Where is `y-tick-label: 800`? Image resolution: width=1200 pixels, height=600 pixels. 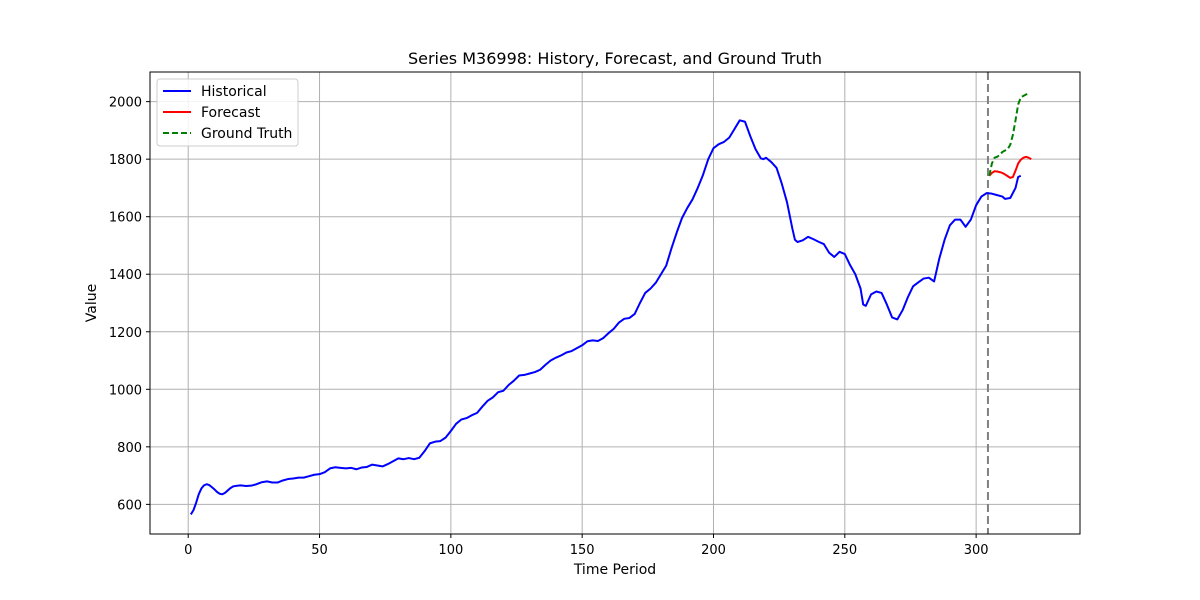
y-tick-label: 800 is located at coordinates (129, 448).